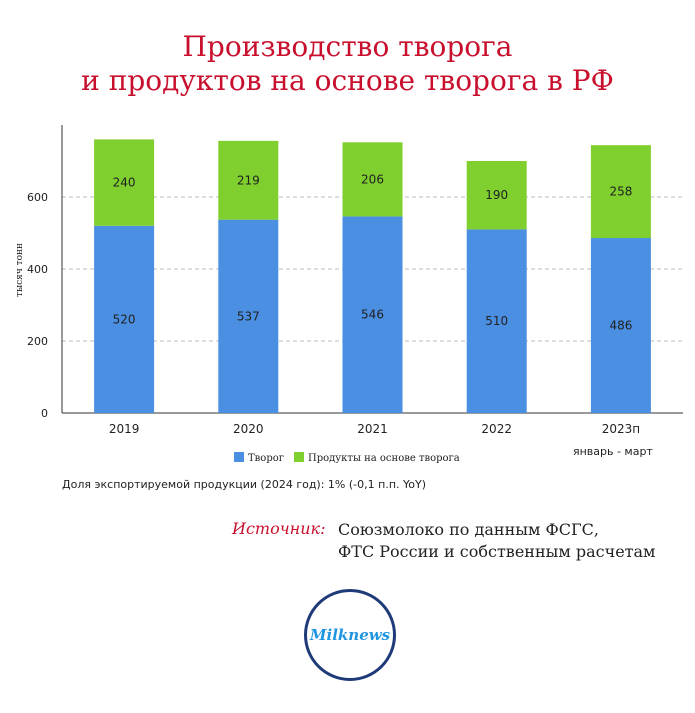  I want to click on data-label-2020-tvorog: 537, so click(248, 316).